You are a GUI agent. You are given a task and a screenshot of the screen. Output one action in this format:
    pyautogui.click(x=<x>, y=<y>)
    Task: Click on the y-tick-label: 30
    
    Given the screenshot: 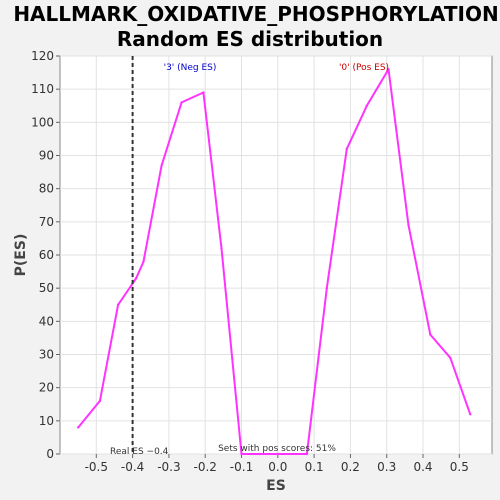 What is the action you would take?
    pyautogui.click(x=46, y=355)
    